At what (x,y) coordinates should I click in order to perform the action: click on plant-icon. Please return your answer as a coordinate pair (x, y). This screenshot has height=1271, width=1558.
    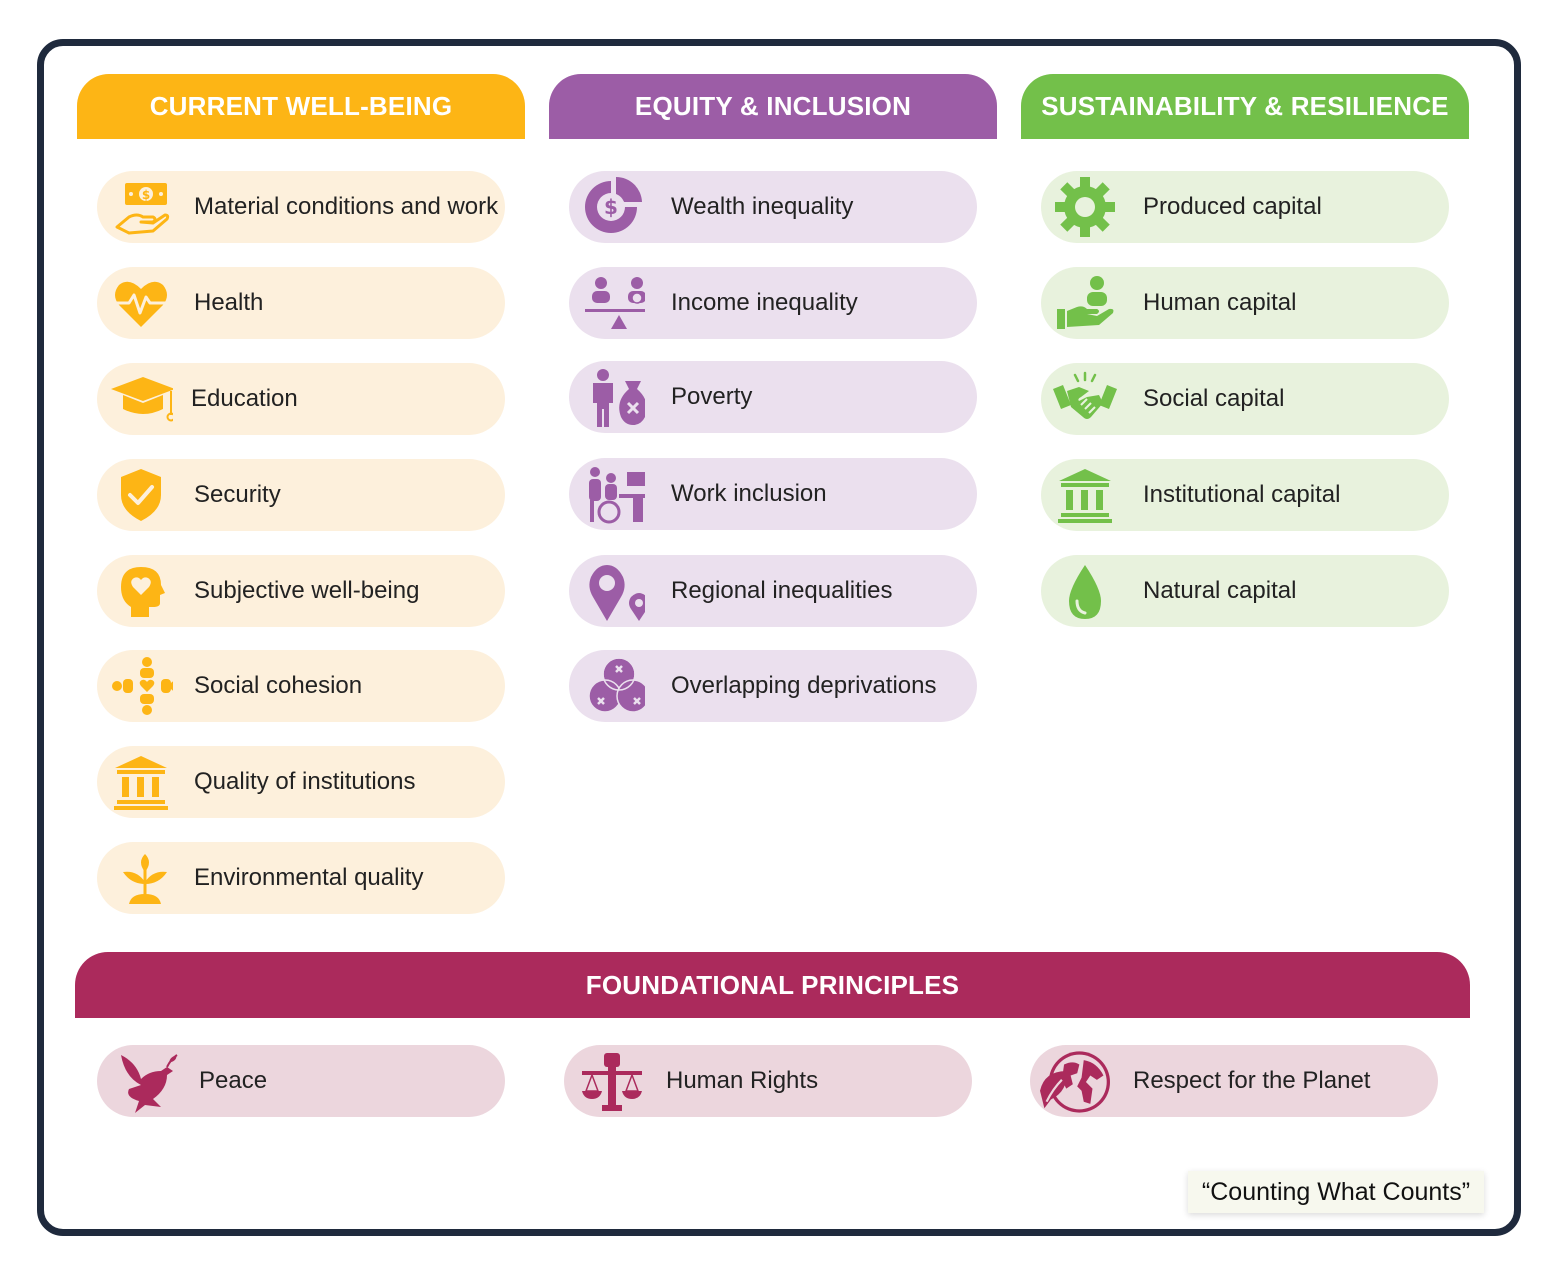
    Looking at the image, I should click on (145, 879).